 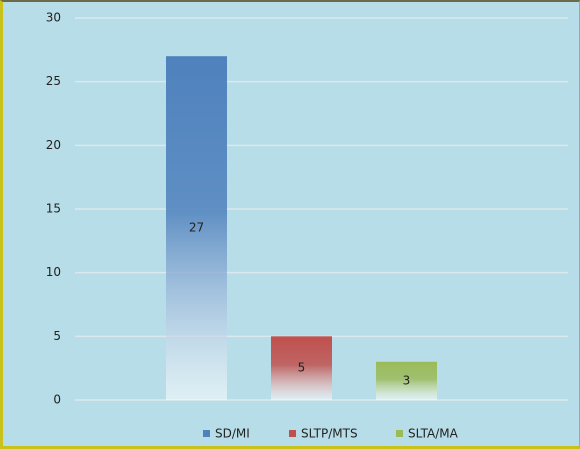 I want to click on y-tick-label: 10, so click(x=53, y=272).